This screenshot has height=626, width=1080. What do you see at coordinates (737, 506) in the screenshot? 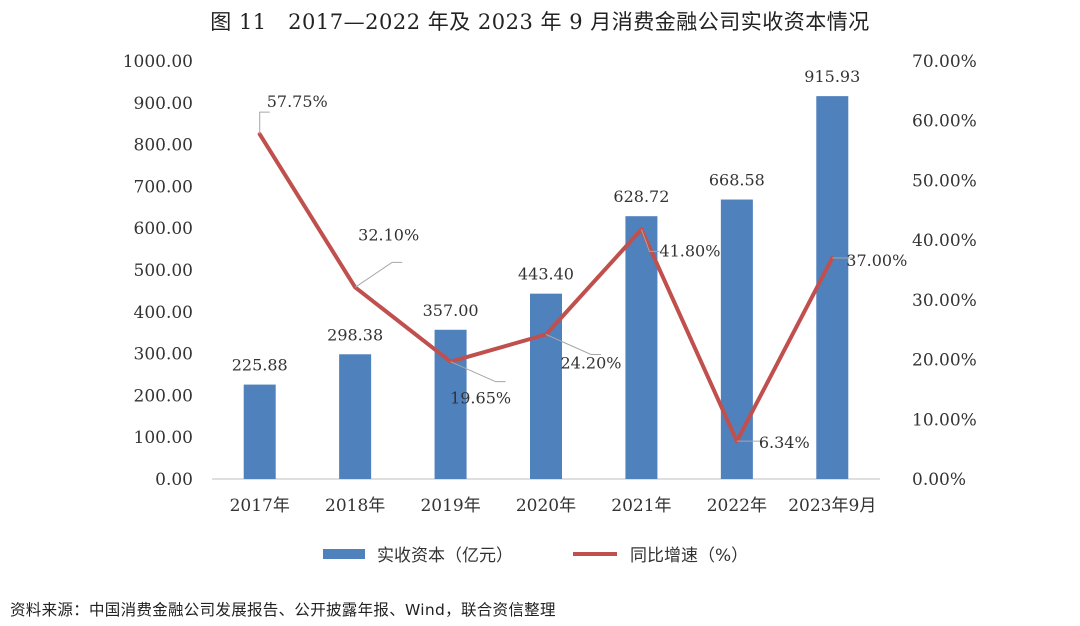
I see `x-tick-label: 2022年` at bounding box center [737, 506].